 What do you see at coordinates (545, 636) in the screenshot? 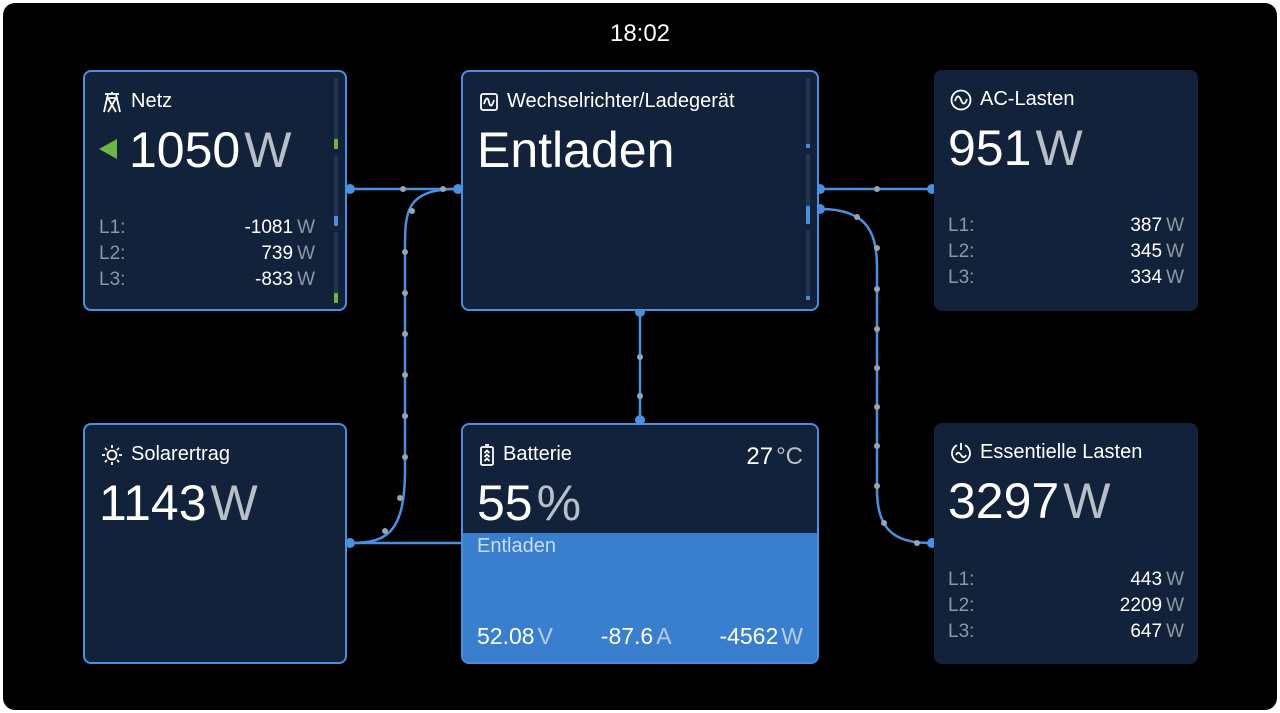
I see `battery-voltage-unit: V` at bounding box center [545, 636].